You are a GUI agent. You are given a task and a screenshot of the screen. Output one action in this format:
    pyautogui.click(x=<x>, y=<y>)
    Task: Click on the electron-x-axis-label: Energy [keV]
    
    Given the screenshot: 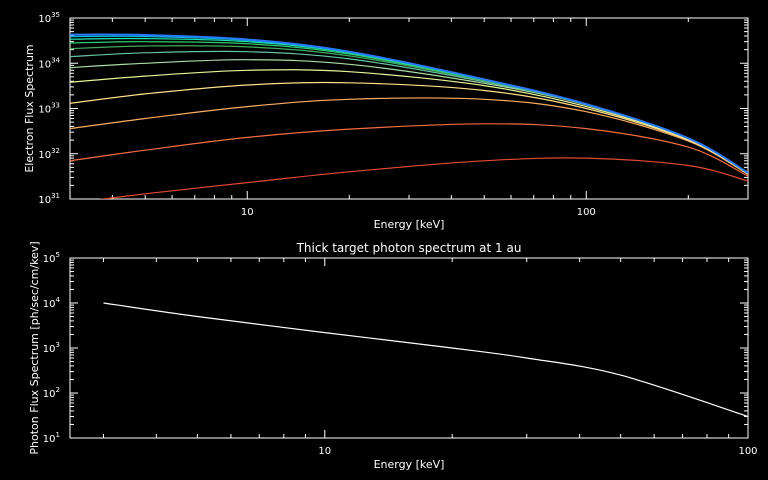 What is the action you would take?
    pyautogui.click(x=409, y=224)
    